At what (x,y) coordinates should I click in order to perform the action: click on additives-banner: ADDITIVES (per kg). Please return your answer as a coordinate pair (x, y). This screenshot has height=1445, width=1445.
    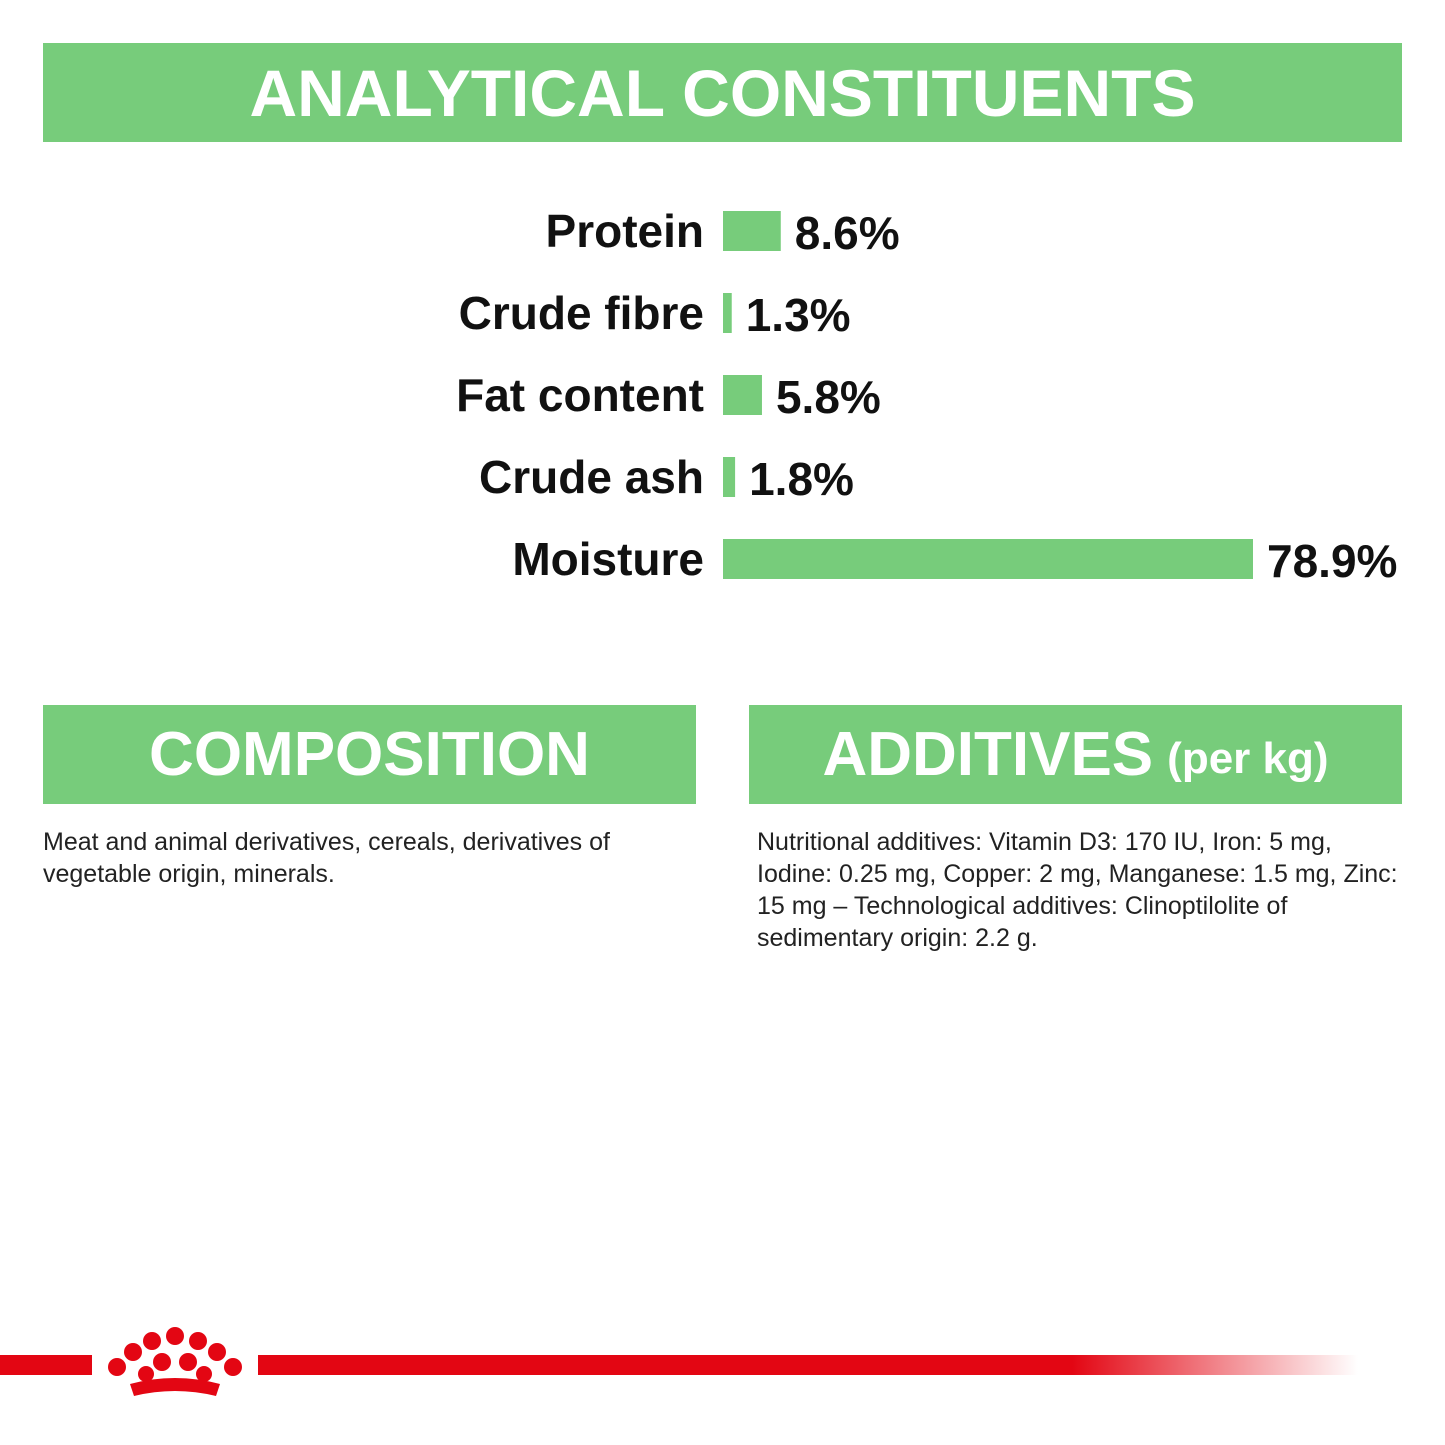
    Looking at the image, I should click on (1075, 754).